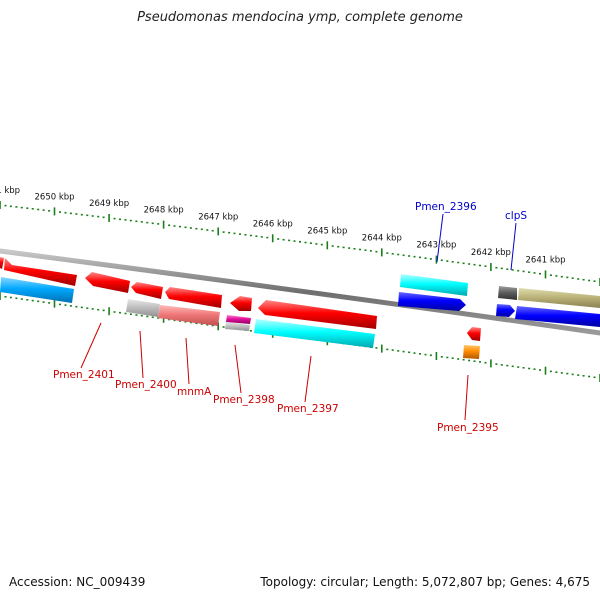 The height and width of the screenshot is (600, 600). What do you see at coordinates (468, 428) in the screenshot?
I see `pmen-2395-label: Pmen_2395` at bounding box center [468, 428].